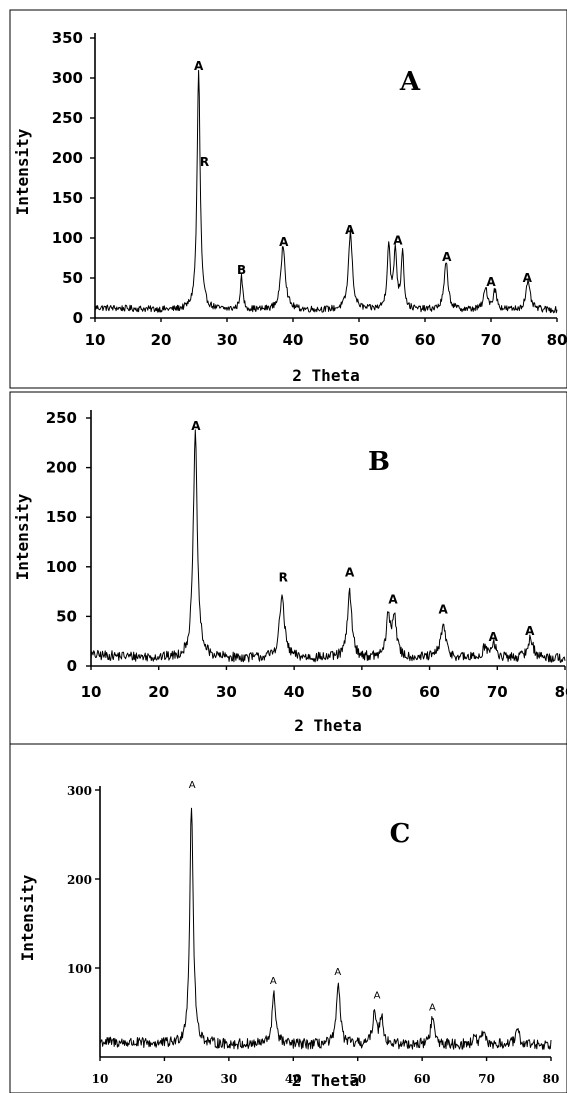  What do you see at coordinates (67, 38) in the screenshot?
I see `y-tick-label: 350` at bounding box center [67, 38].